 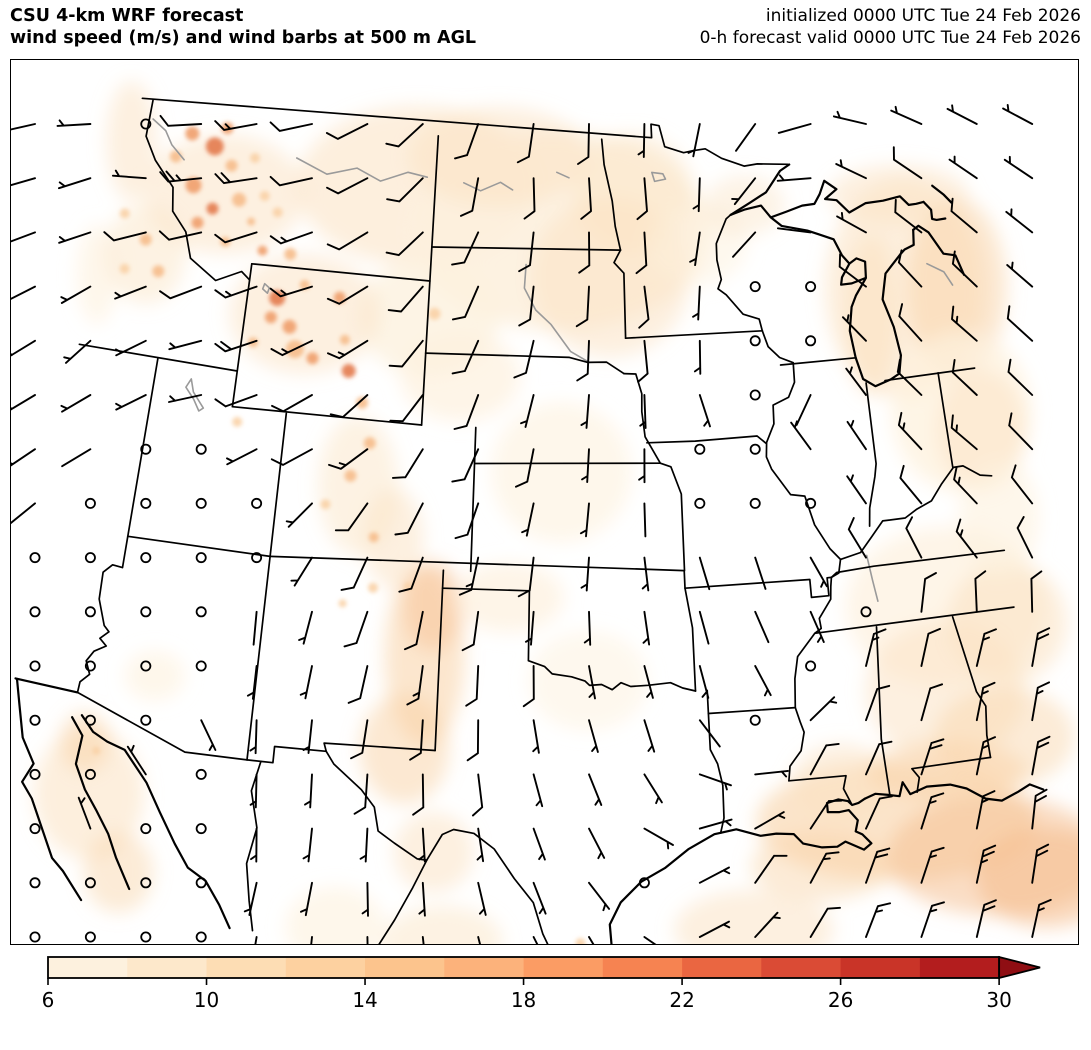 What do you see at coordinates (923, 16) in the screenshot?
I see `init-time-line: initialized 0000 UTC Tue 24 Feb 2026` at bounding box center [923, 16].